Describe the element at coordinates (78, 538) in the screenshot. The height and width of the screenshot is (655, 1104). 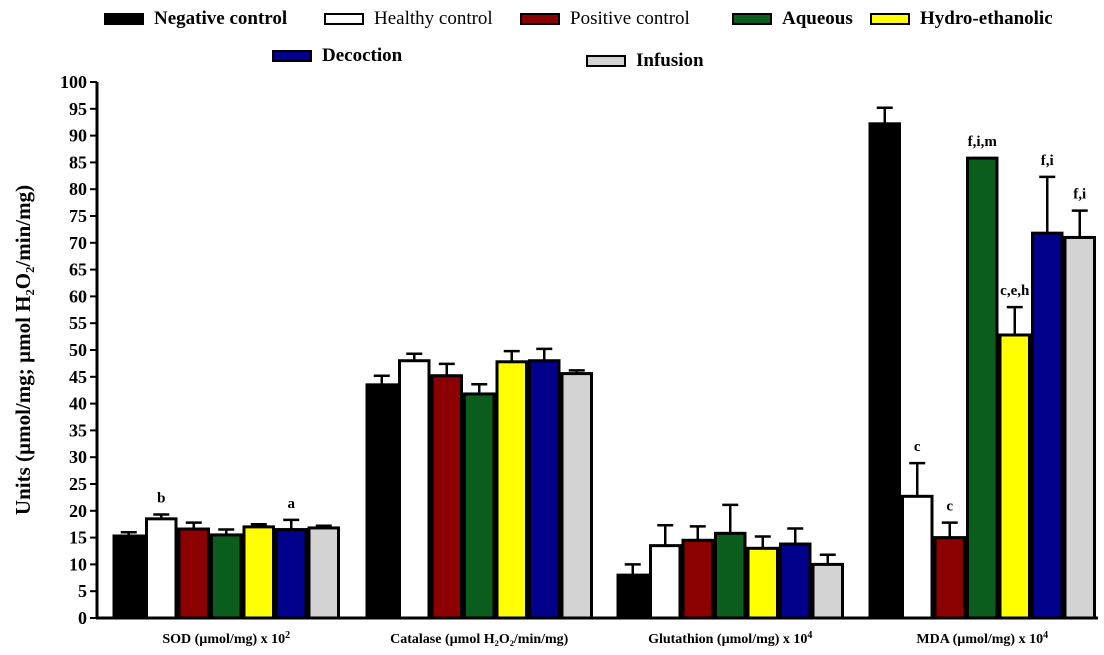
I see `y-tick-label: 15` at that location.